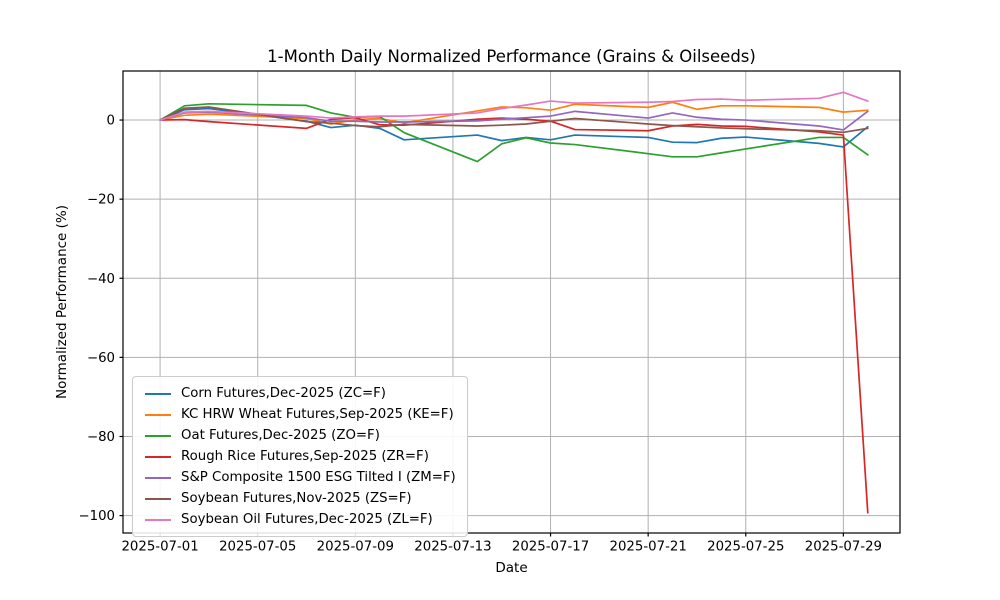  I want to click on x-tick-label: 2025-07-13, so click(452, 547).